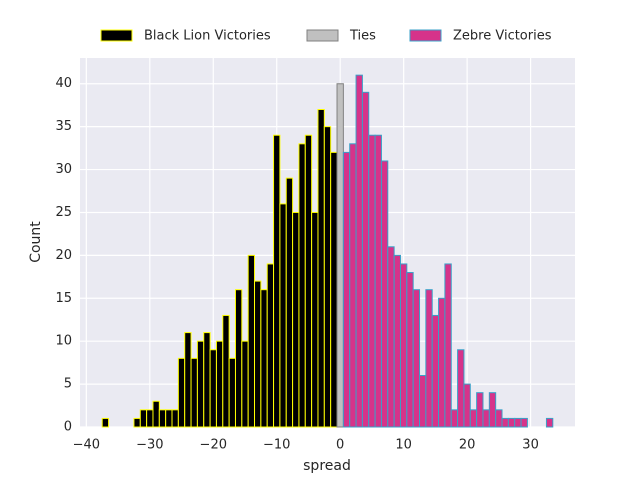 The width and height of the screenshot is (640, 480). What do you see at coordinates (207, 36) in the screenshot?
I see `legend-label: Black Lion Victories` at bounding box center [207, 36].